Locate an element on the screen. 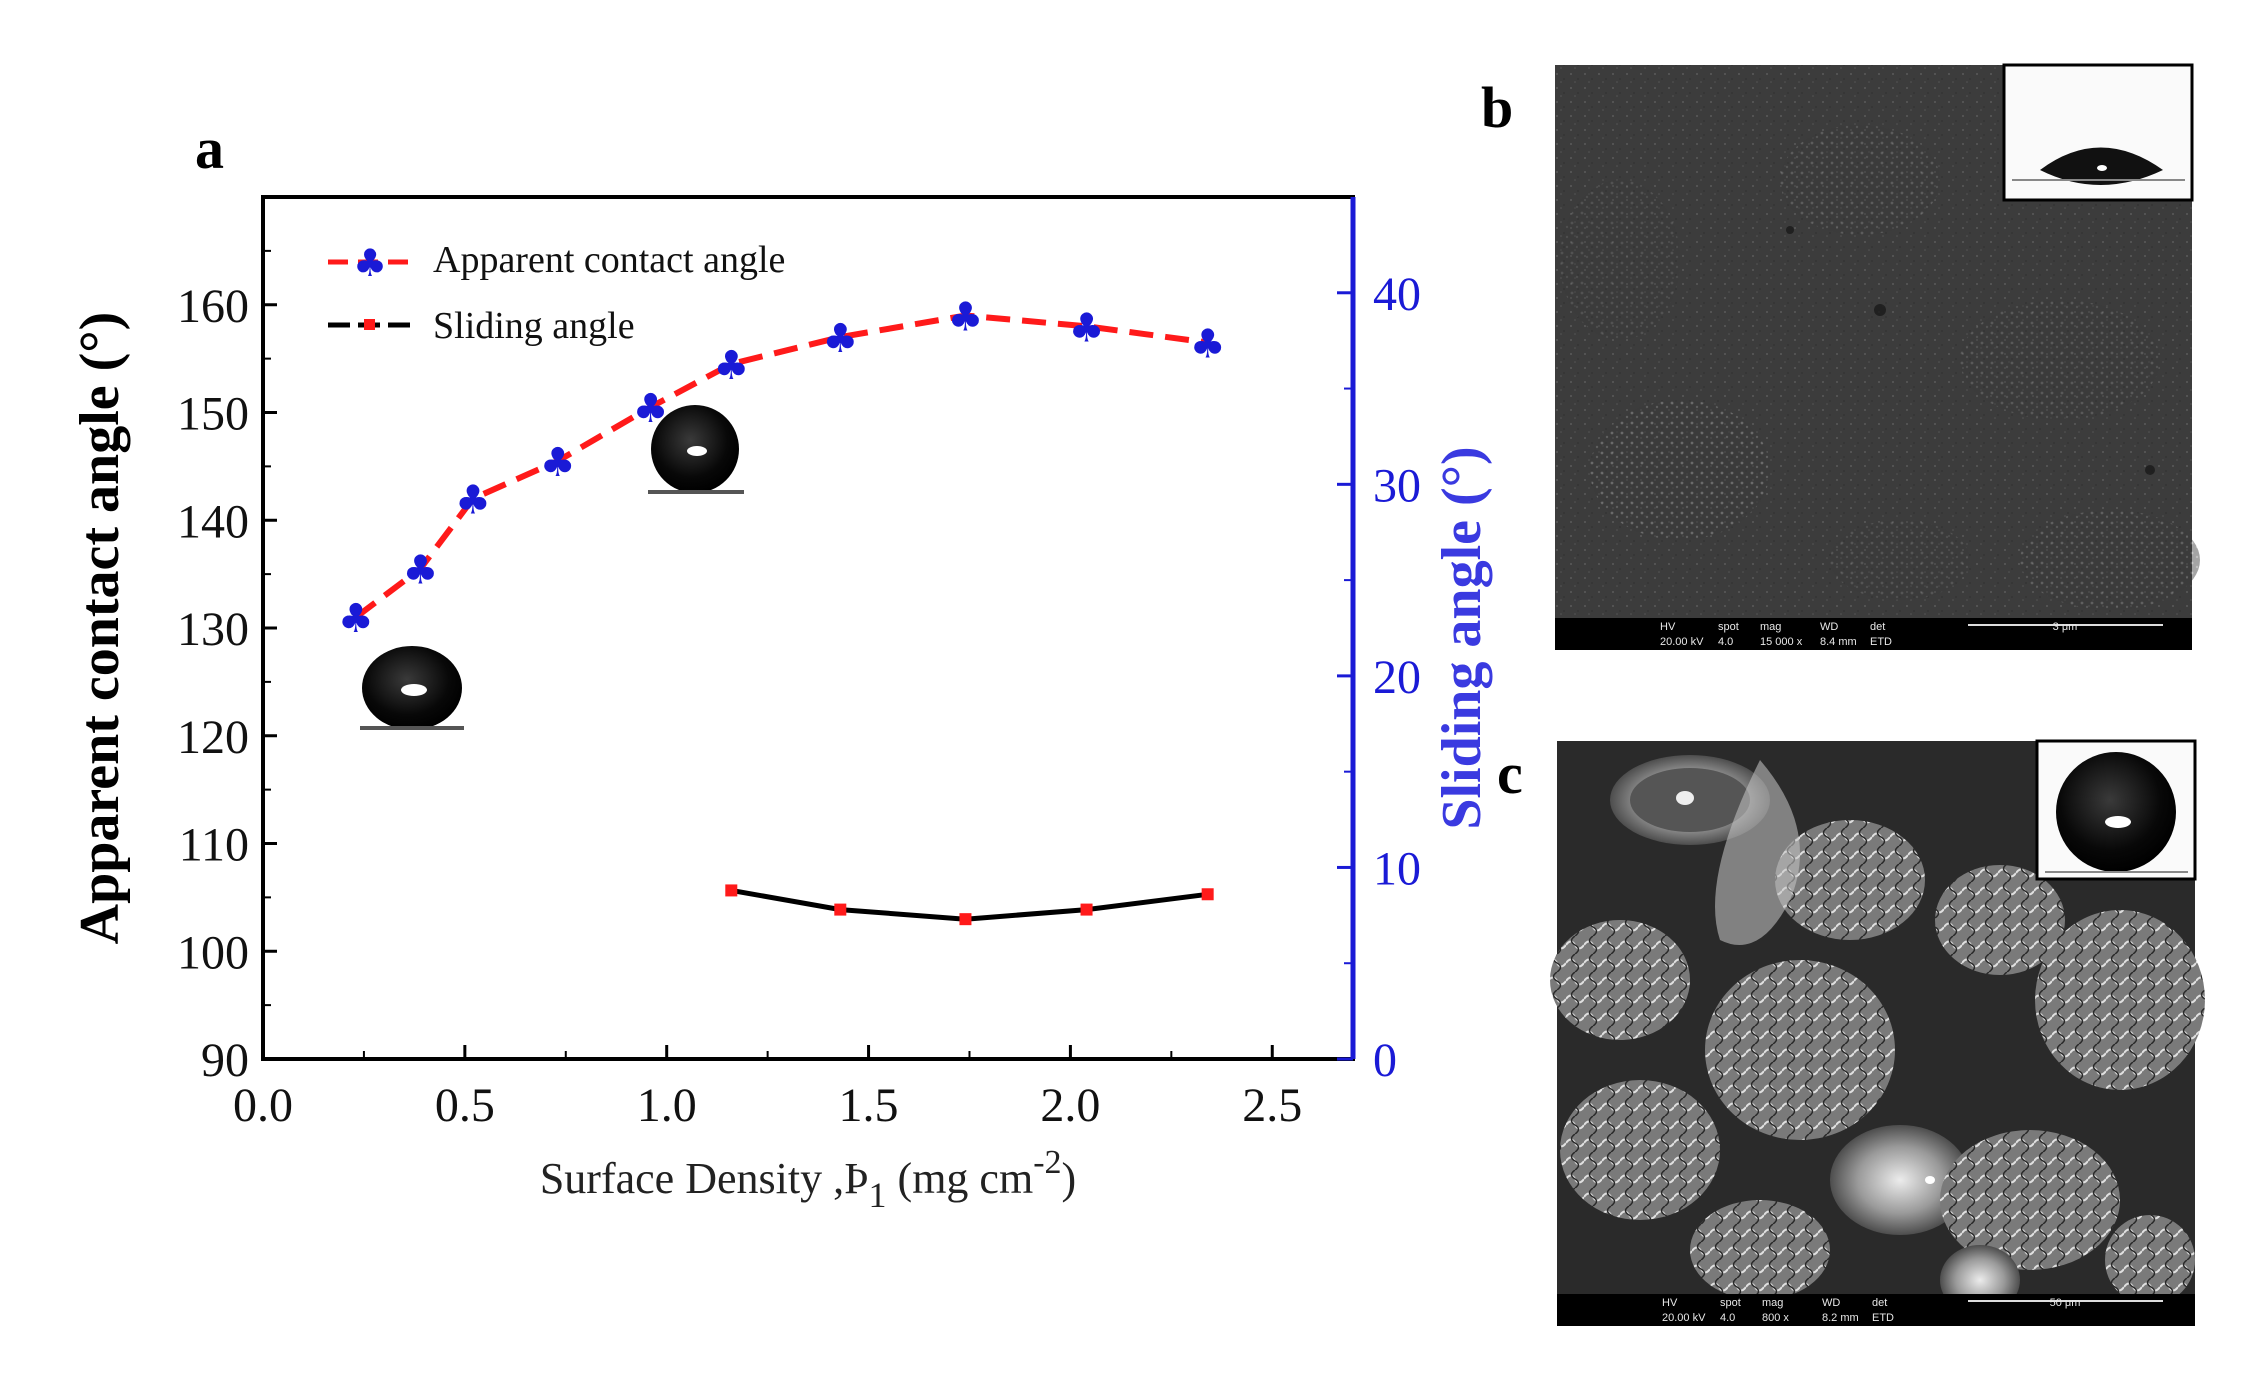 This screenshot has width=2247, height=1387. sem_b-footer-value-4: ETD is located at coordinates (1881, 642).